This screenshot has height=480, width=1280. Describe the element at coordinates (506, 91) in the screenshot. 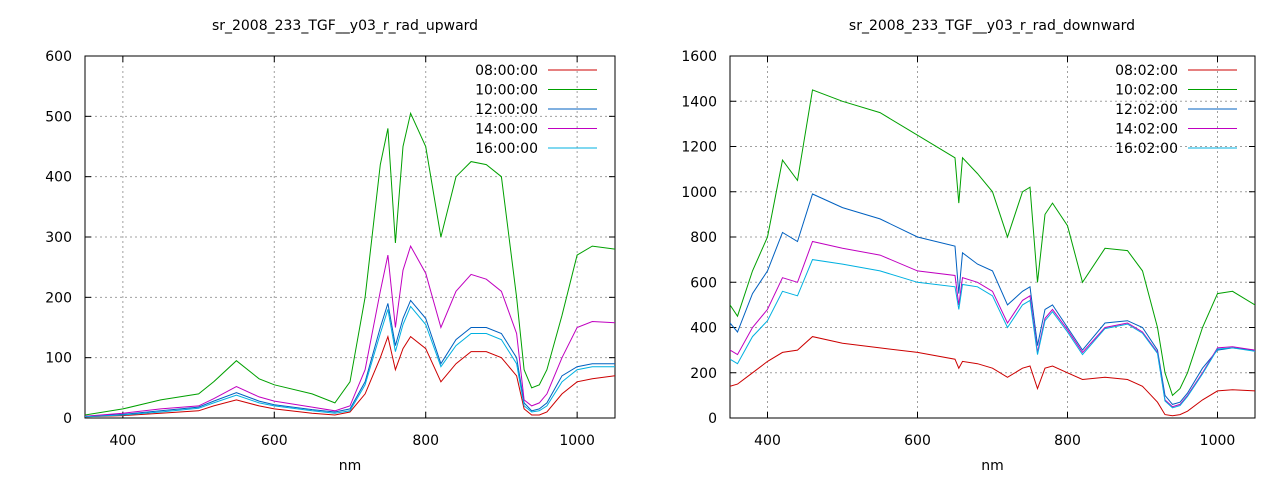

I see `legend-label: 10:00:00` at that location.